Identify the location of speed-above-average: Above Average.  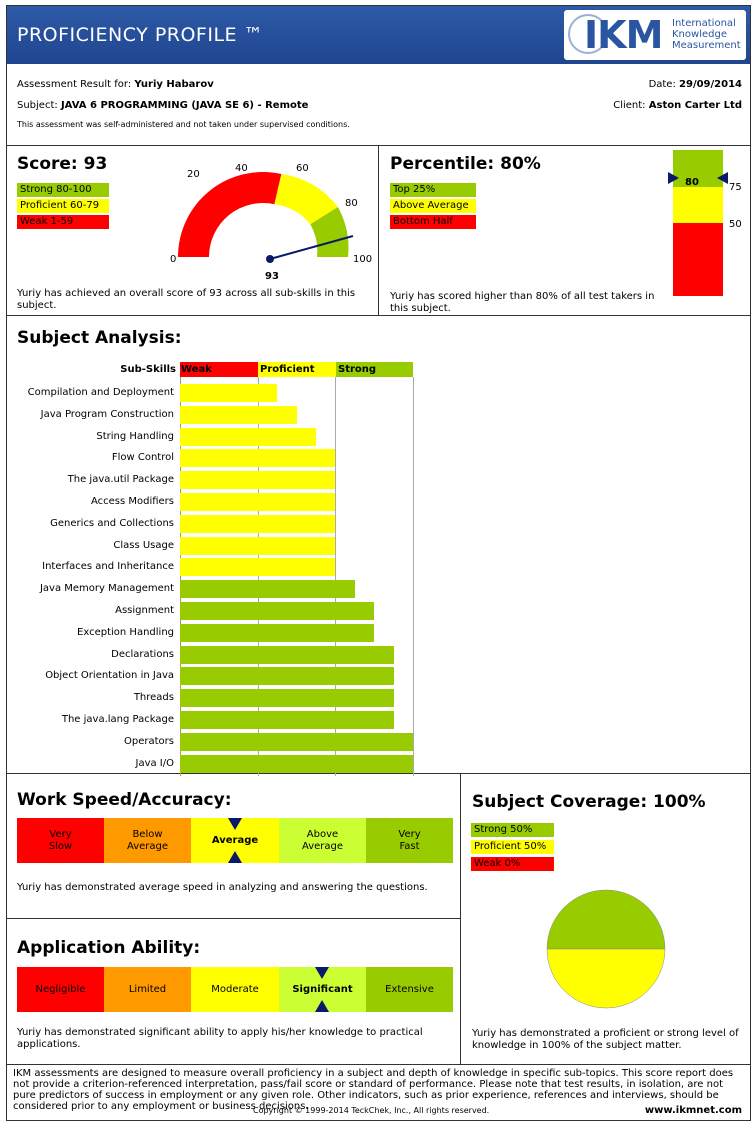
(322, 840).